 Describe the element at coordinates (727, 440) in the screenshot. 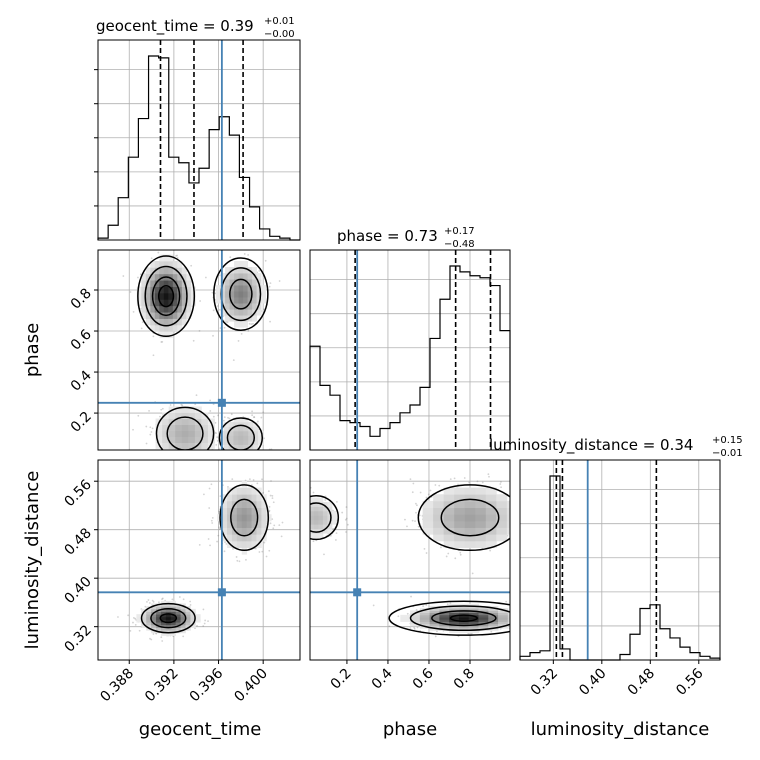

I see `title-luminosity-distance-plus: +0.15` at that location.